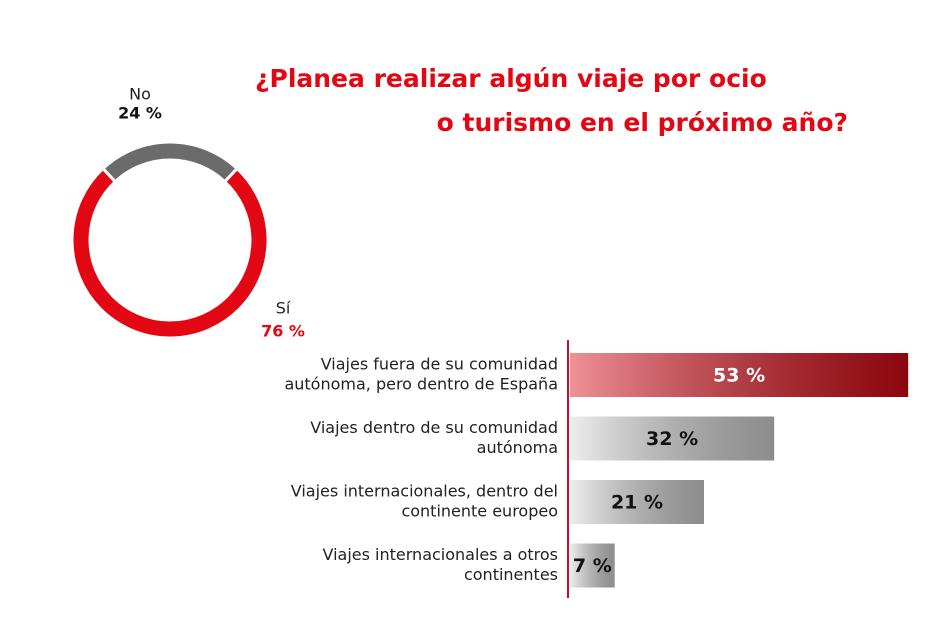  What do you see at coordinates (140, 94) in the screenshot?
I see `segment-label: No` at bounding box center [140, 94].